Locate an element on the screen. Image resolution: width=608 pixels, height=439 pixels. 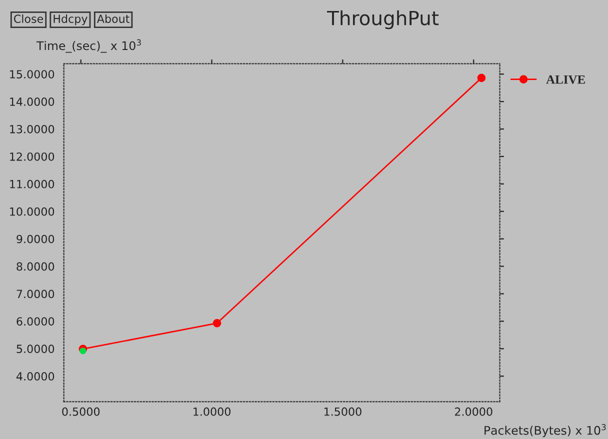
y-tick-label: 11.0000 is located at coordinates (32, 184).